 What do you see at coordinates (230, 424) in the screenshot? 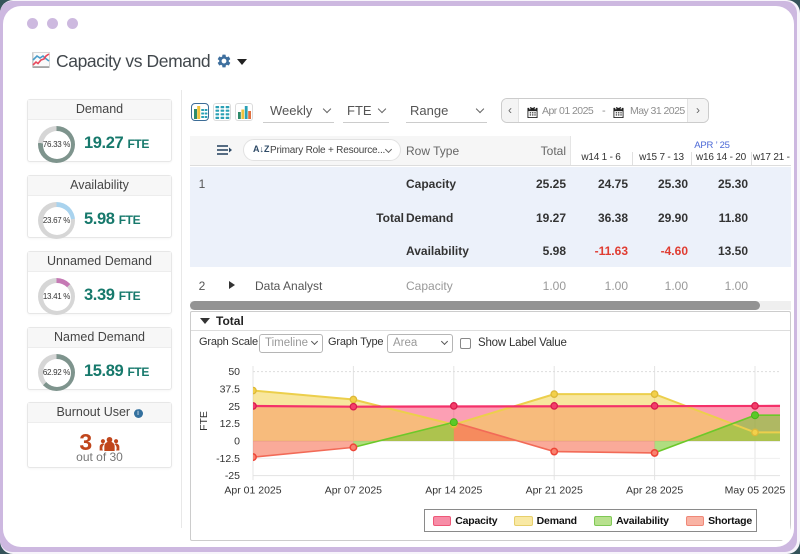
I see `svg-text: 12.5` at bounding box center [230, 424].